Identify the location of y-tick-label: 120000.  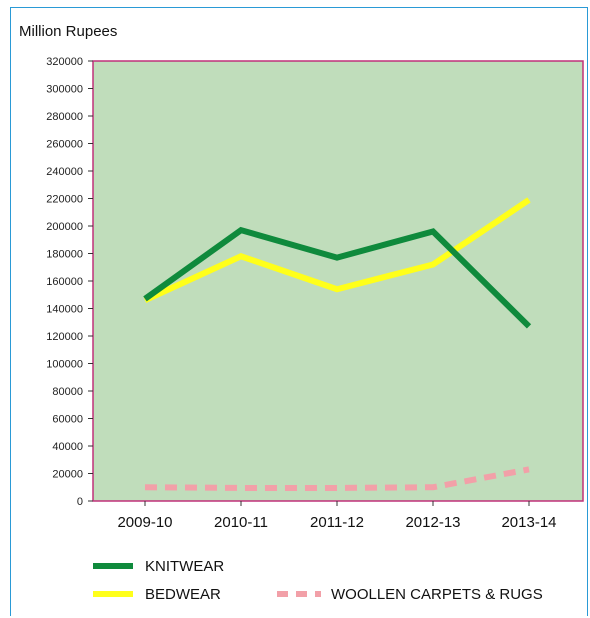
(64, 337).